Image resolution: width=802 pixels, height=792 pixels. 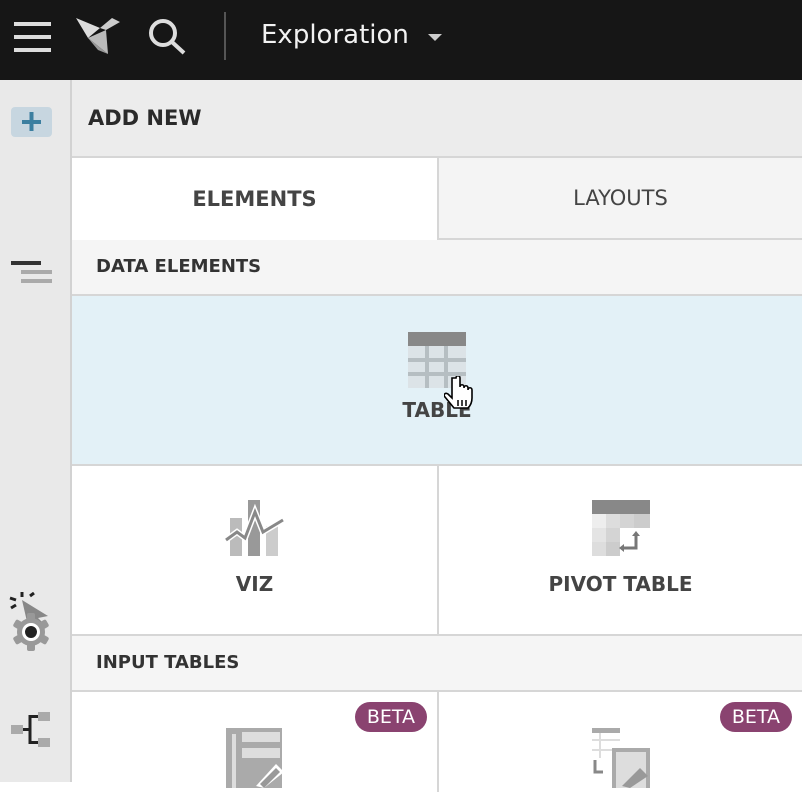 What do you see at coordinates (437, 664) in the screenshot?
I see `section-header-input-tables: INPUT TABLES` at bounding box center [437, 664].